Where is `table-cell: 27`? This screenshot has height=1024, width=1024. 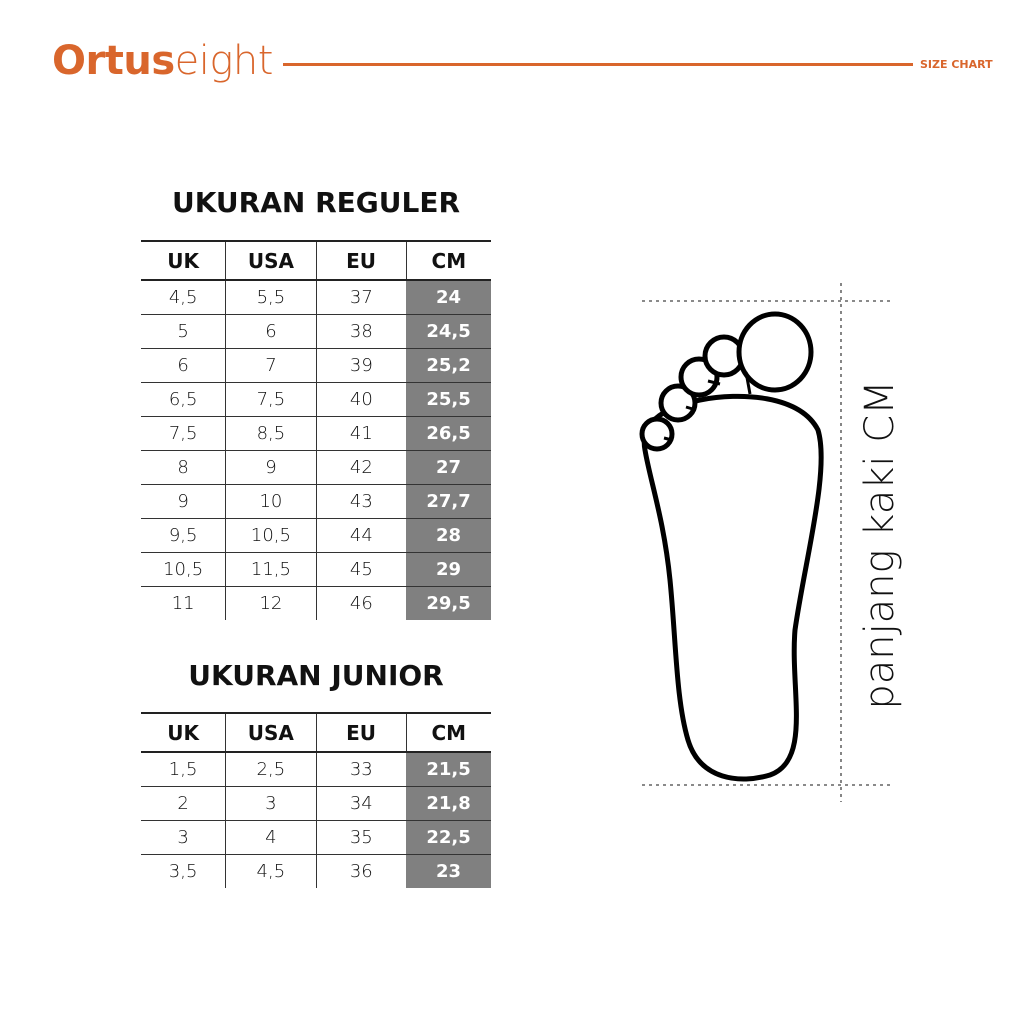 table-cell: 27 is located at coordinates (448, 467).